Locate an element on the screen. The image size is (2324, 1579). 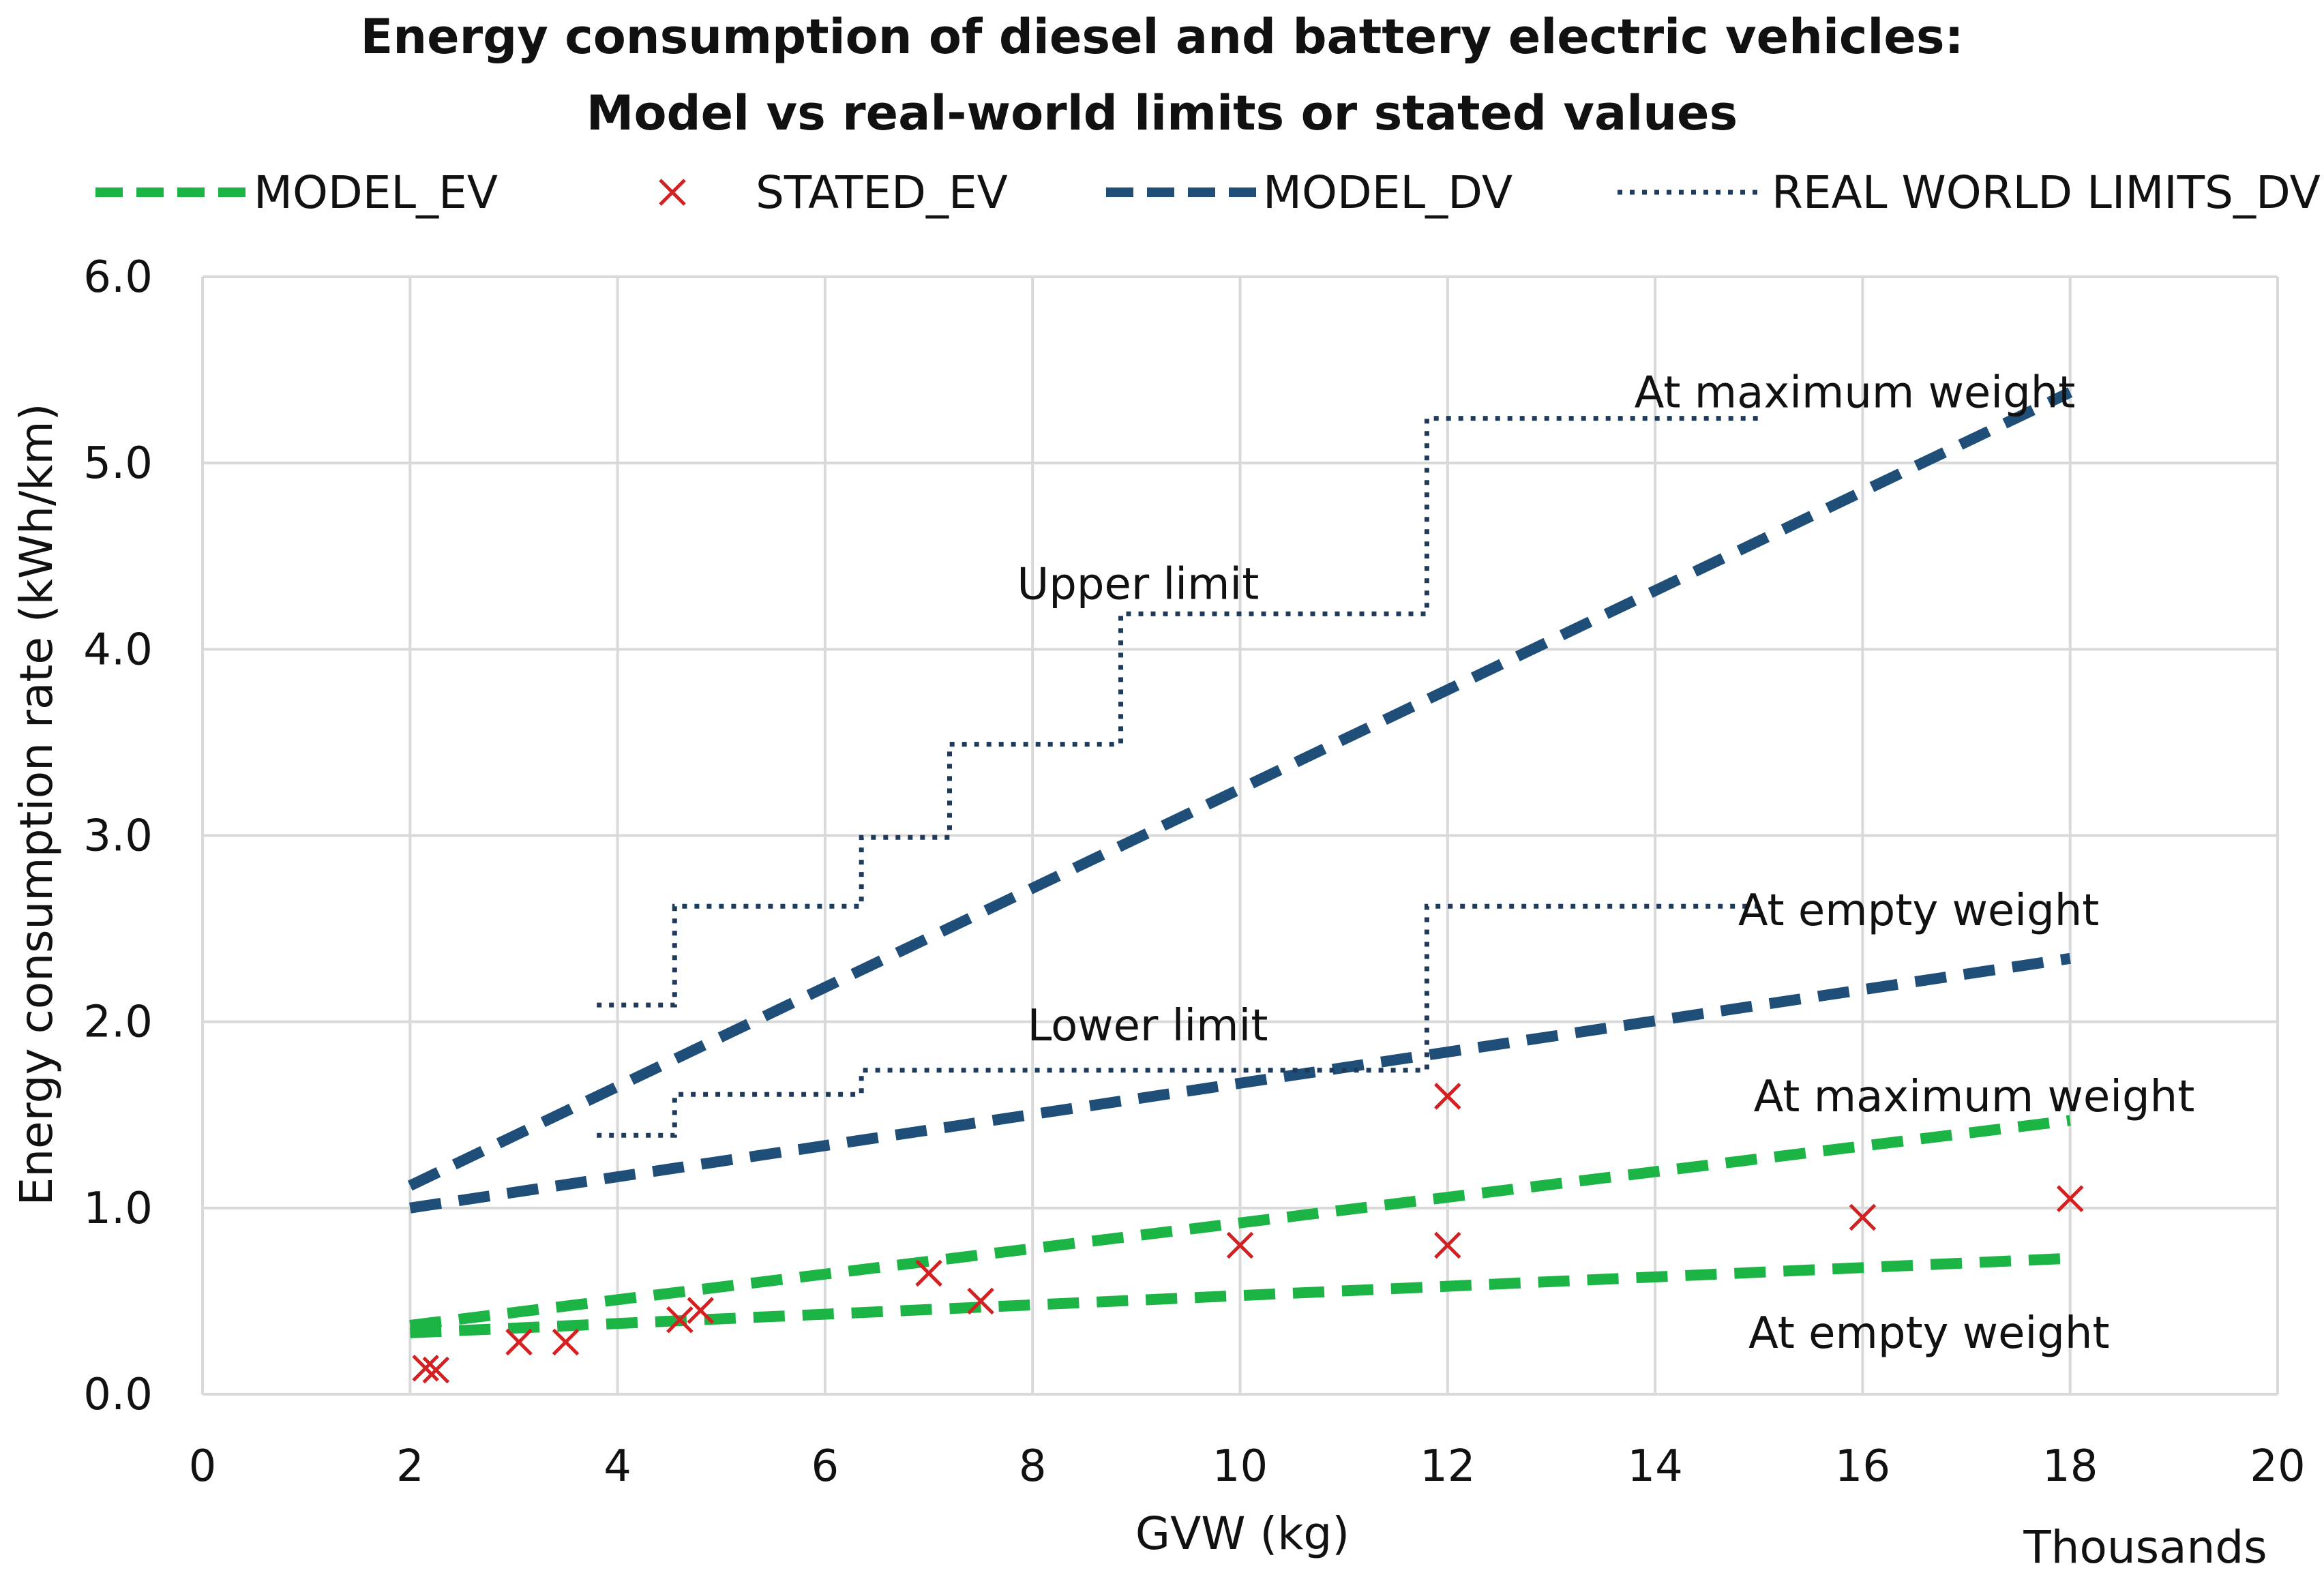
legend-swatch-marker is located at coordinates (672, 192).